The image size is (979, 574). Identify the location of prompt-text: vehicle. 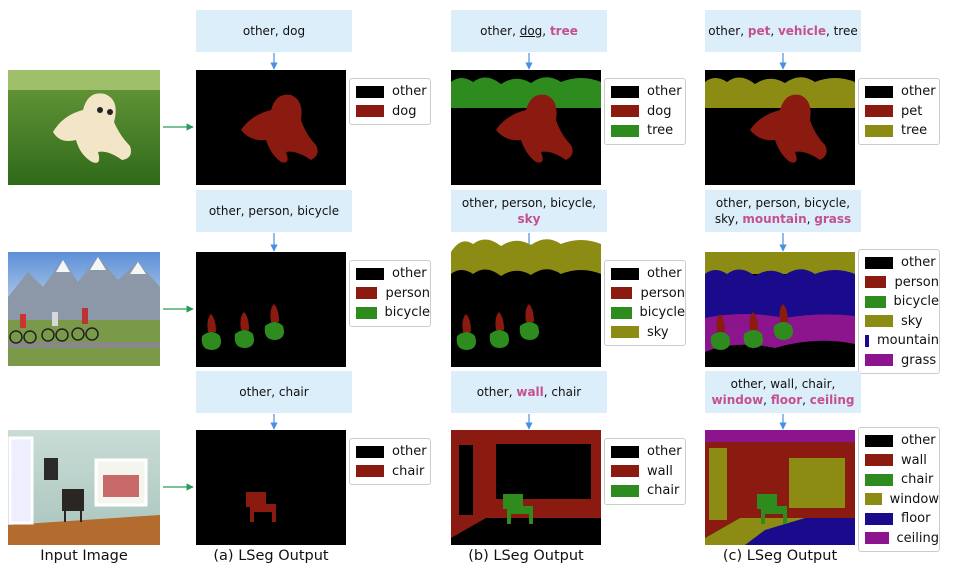
(801, 31).